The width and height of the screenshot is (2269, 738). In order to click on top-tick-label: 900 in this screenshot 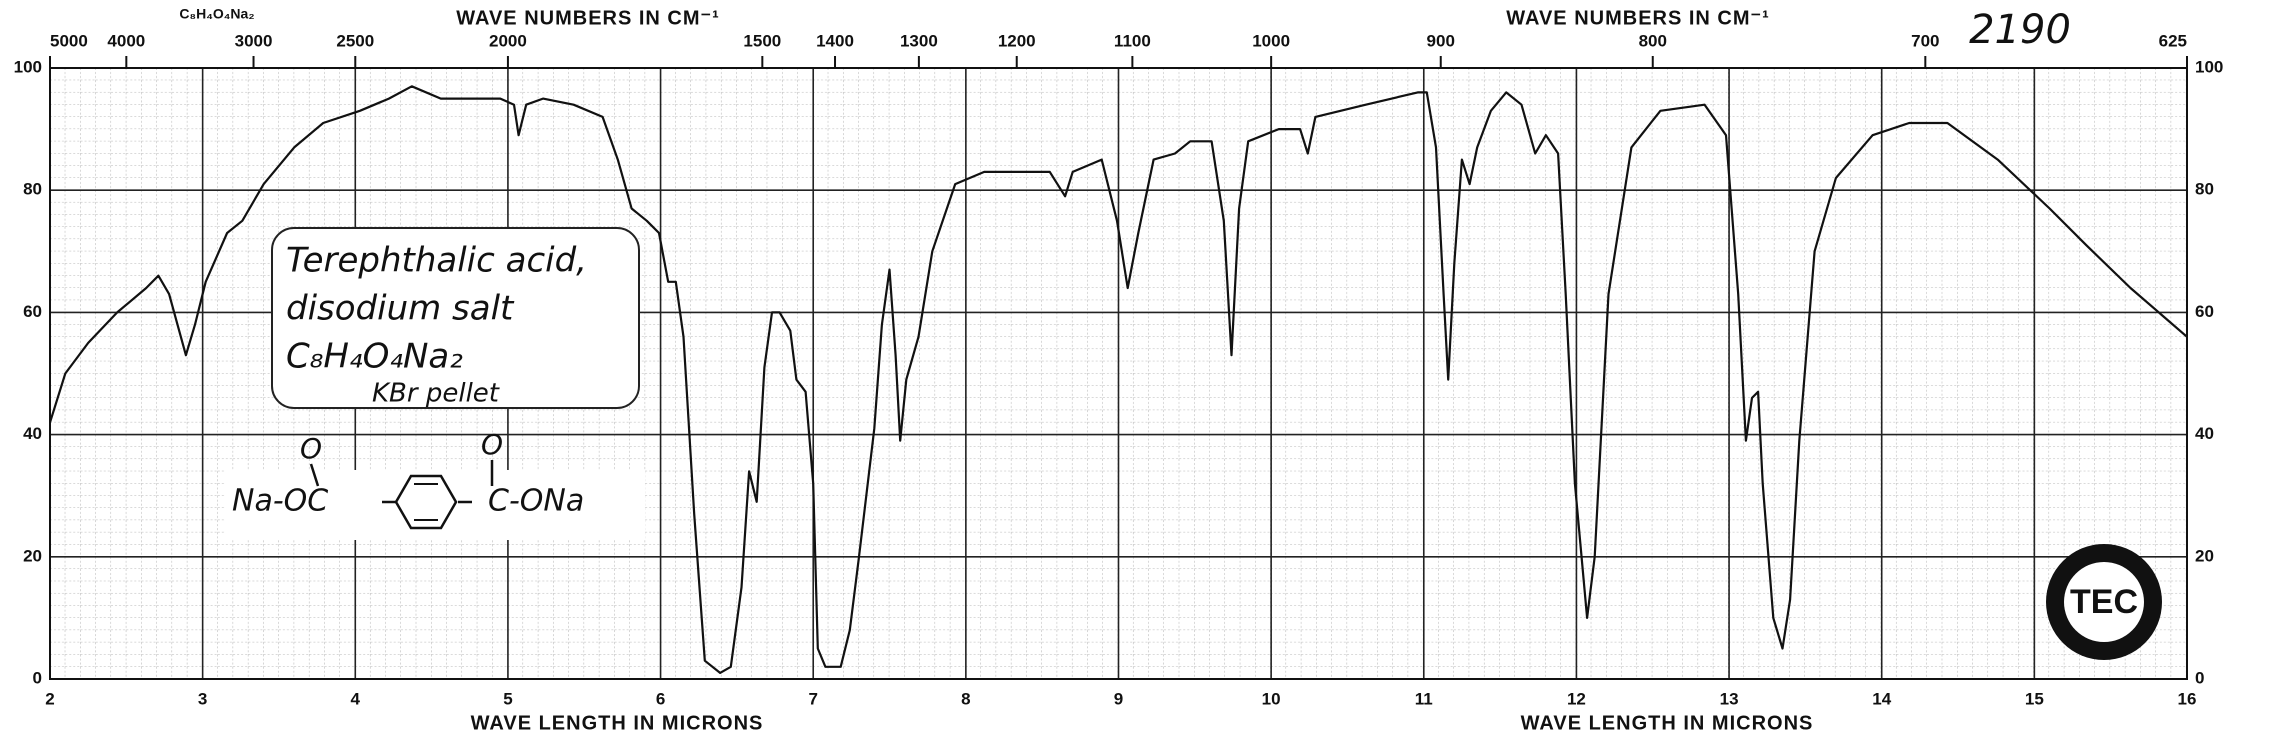, I will do `click(1441, 40)`.